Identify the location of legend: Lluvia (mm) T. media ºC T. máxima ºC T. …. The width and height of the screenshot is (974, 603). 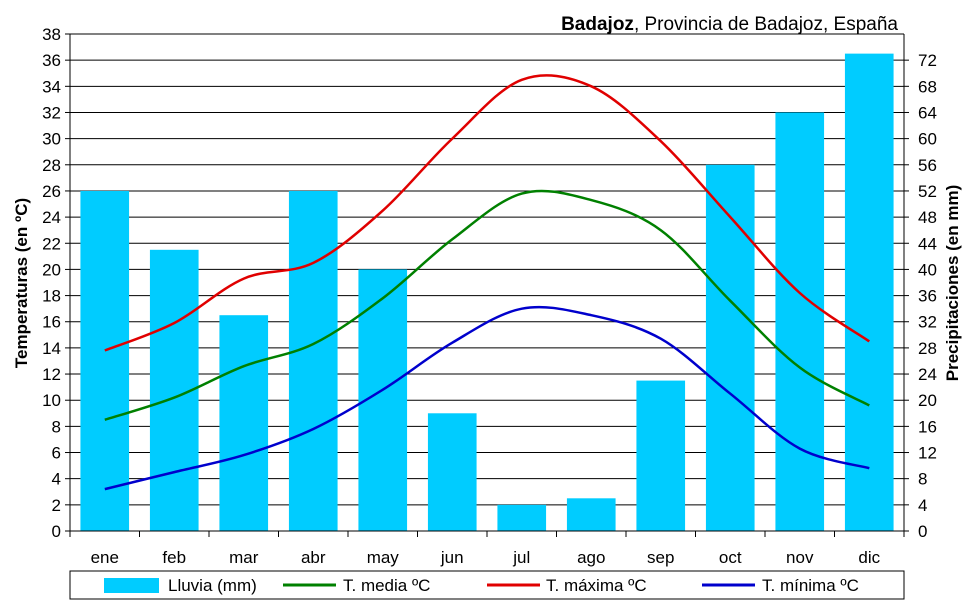
(487, 585).